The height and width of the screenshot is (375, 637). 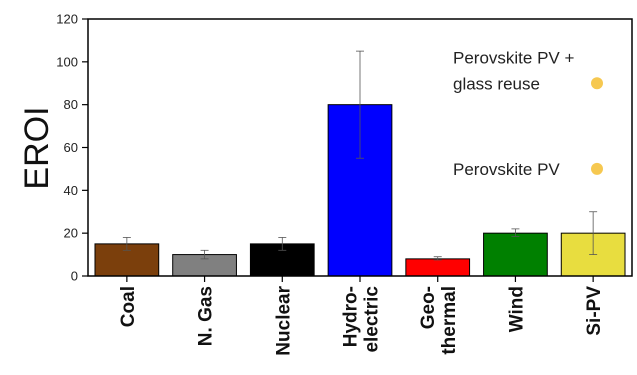 What do you see at coordinates (67, 61) in the screenshot?
I see `y-tick-label: 100` at bounding box center [67, 61].